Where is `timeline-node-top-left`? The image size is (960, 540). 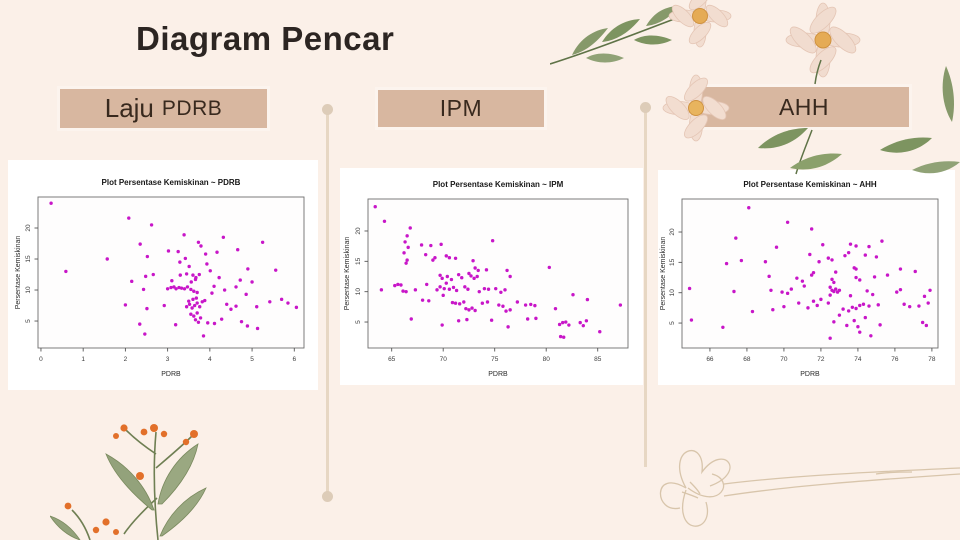 timeline-node-top-left is located at coordinates (327, 109).